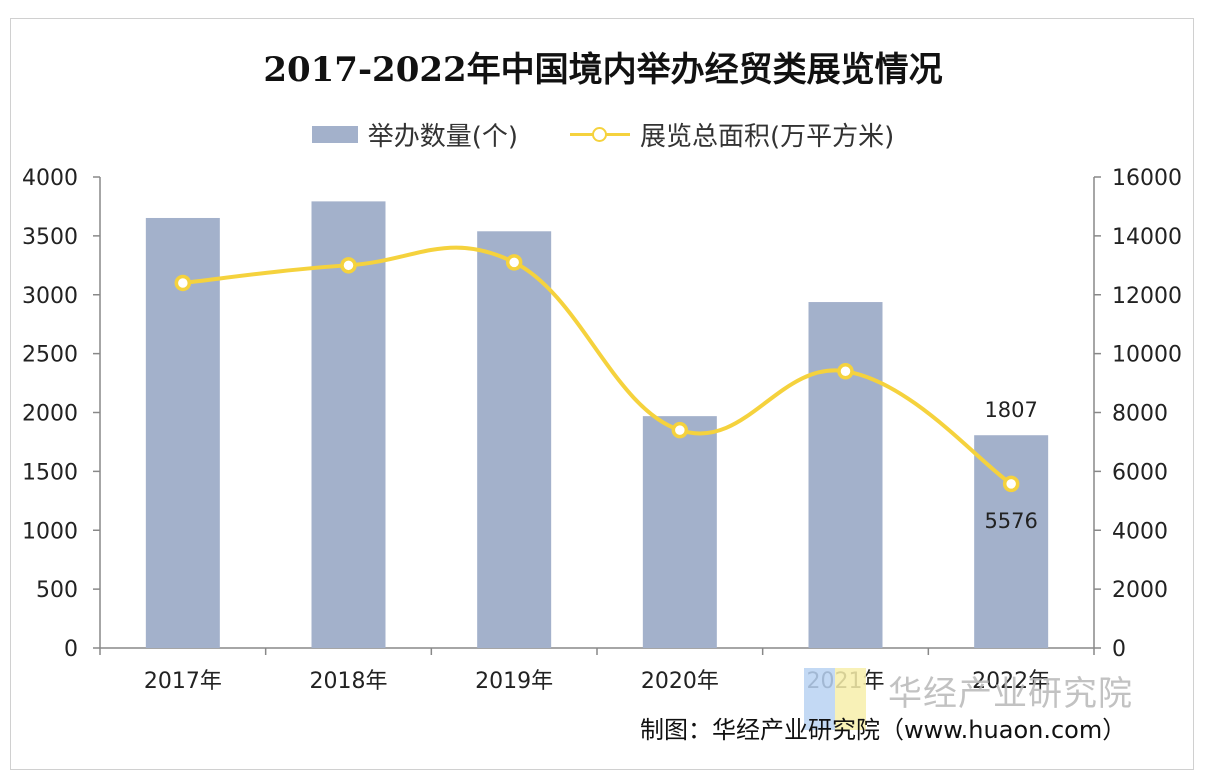  I want to click on x-tick-label: 2017年, so click(183, 681).